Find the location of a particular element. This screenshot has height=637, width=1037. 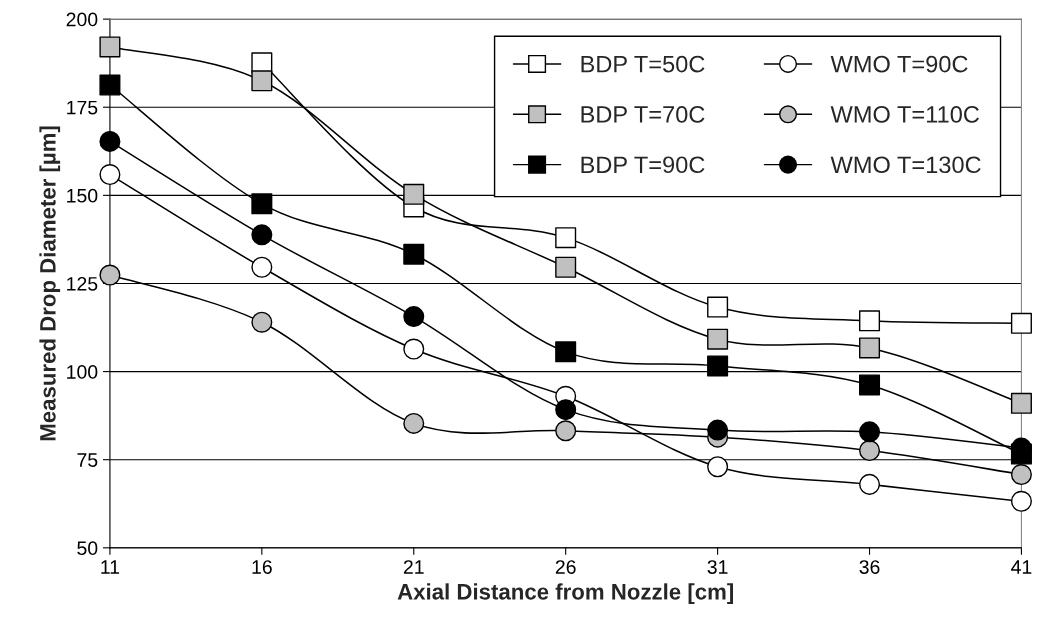

y-axis-title: Measured Drop Diameter [µm] is located at coordinates (50, 283).